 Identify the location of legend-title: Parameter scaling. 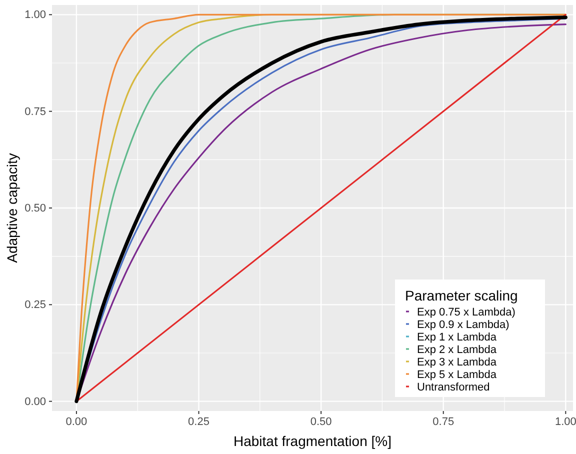
(461, 296).